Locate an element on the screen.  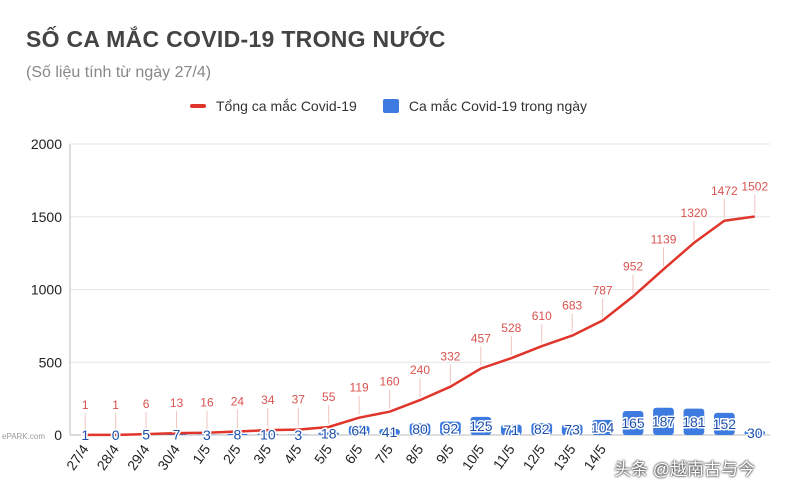
label-daily-4: 3 is located at coordinates (207, 435).